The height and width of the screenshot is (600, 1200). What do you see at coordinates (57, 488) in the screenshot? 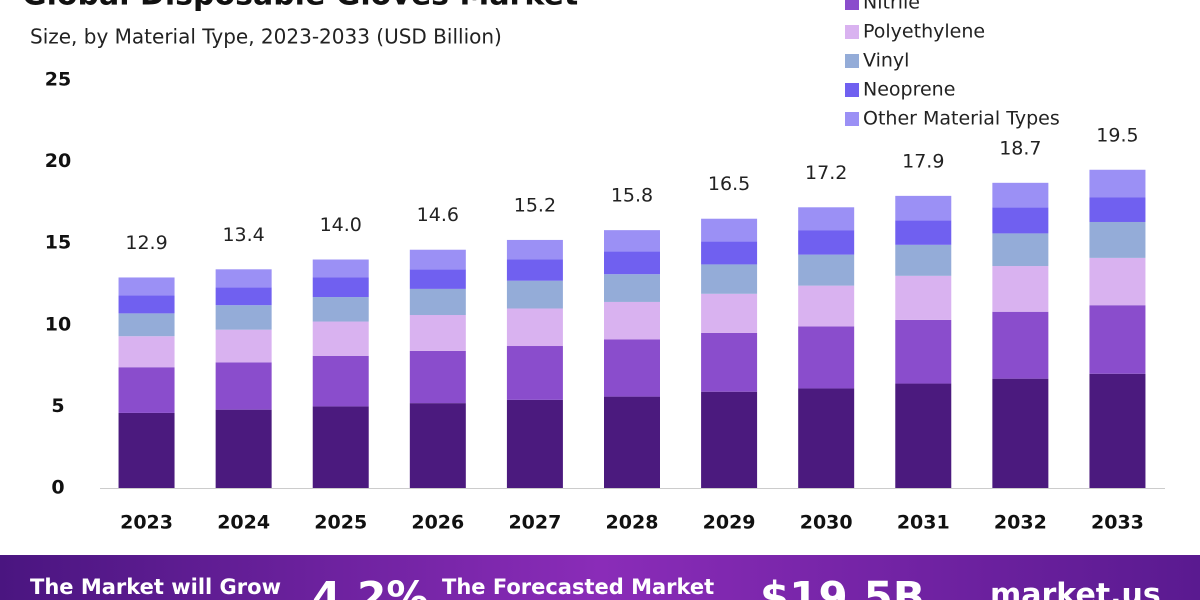
I see `y-tick-label: 0` at bounding box center [57, 488].